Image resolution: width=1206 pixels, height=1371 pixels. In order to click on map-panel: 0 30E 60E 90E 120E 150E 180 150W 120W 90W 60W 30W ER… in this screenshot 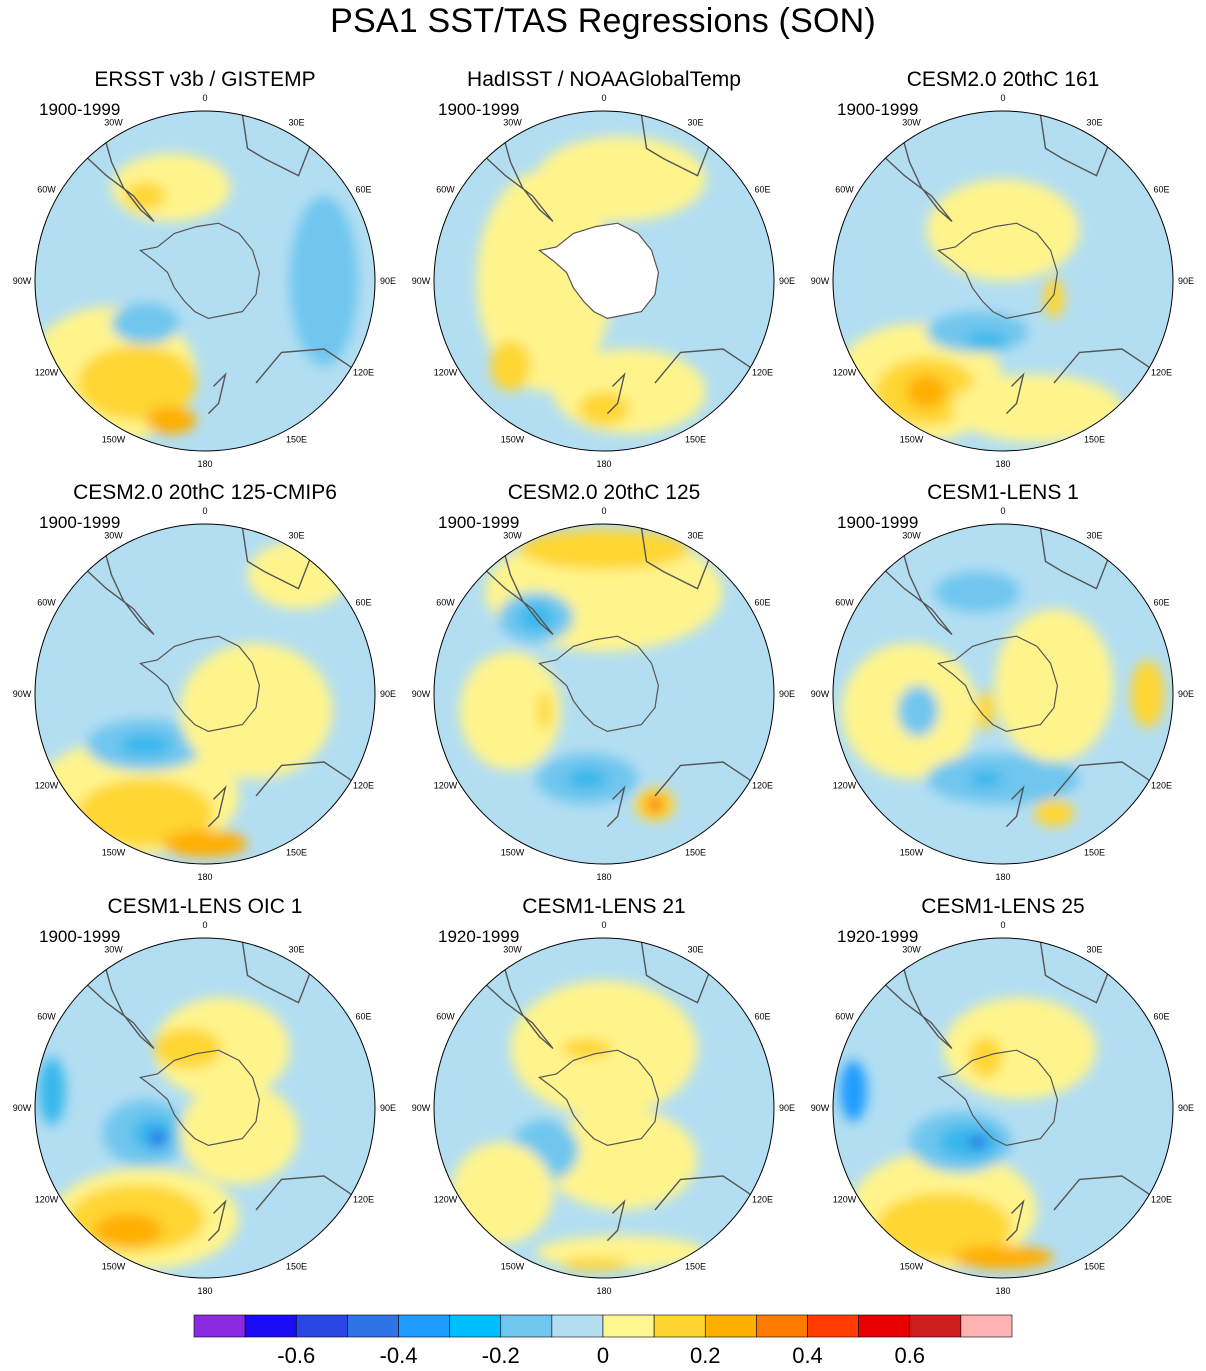, I will do `click(205, 275)`.